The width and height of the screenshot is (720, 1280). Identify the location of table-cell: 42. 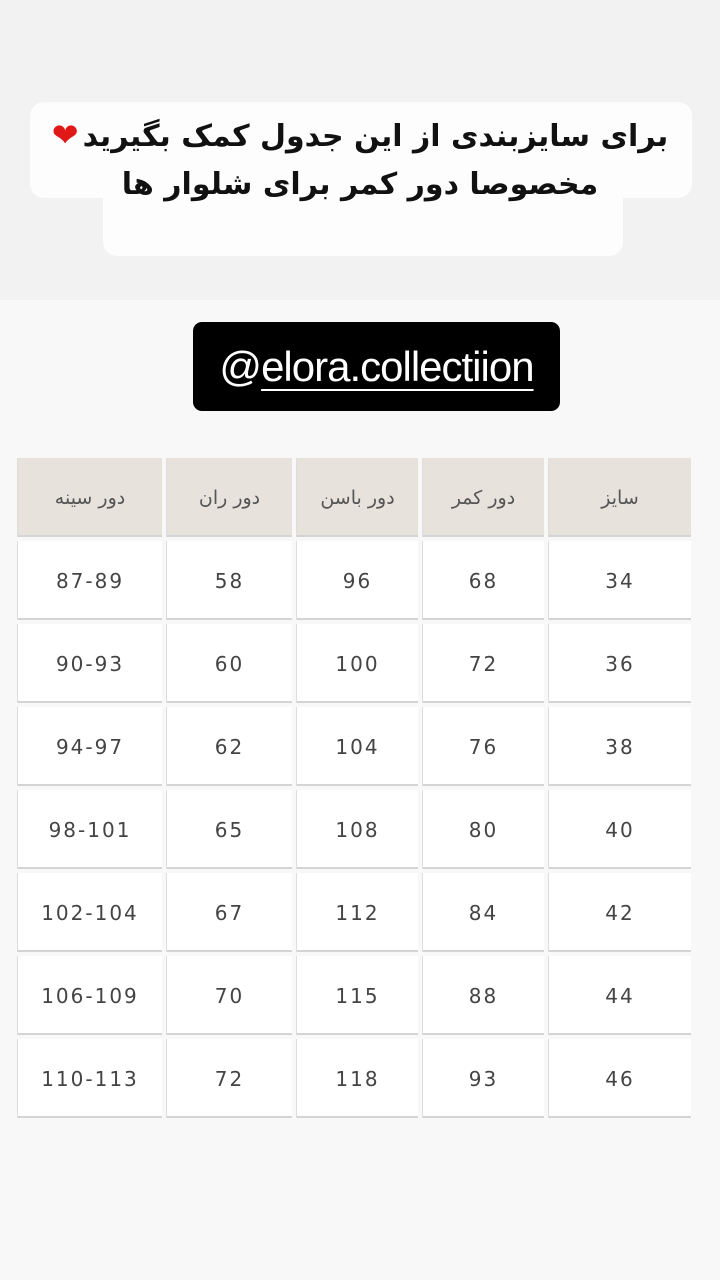
(619, 912).